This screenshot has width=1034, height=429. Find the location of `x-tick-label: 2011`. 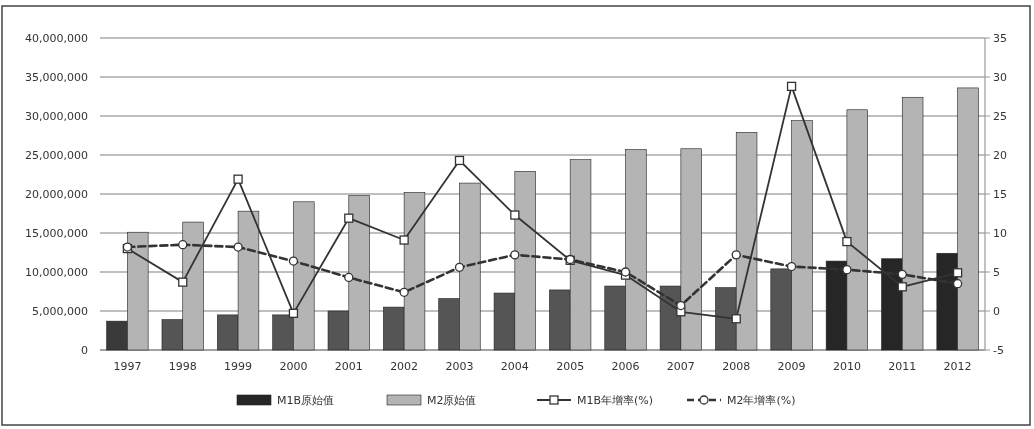

x-tick-label: 2011 is located at coordinates (902, 366).